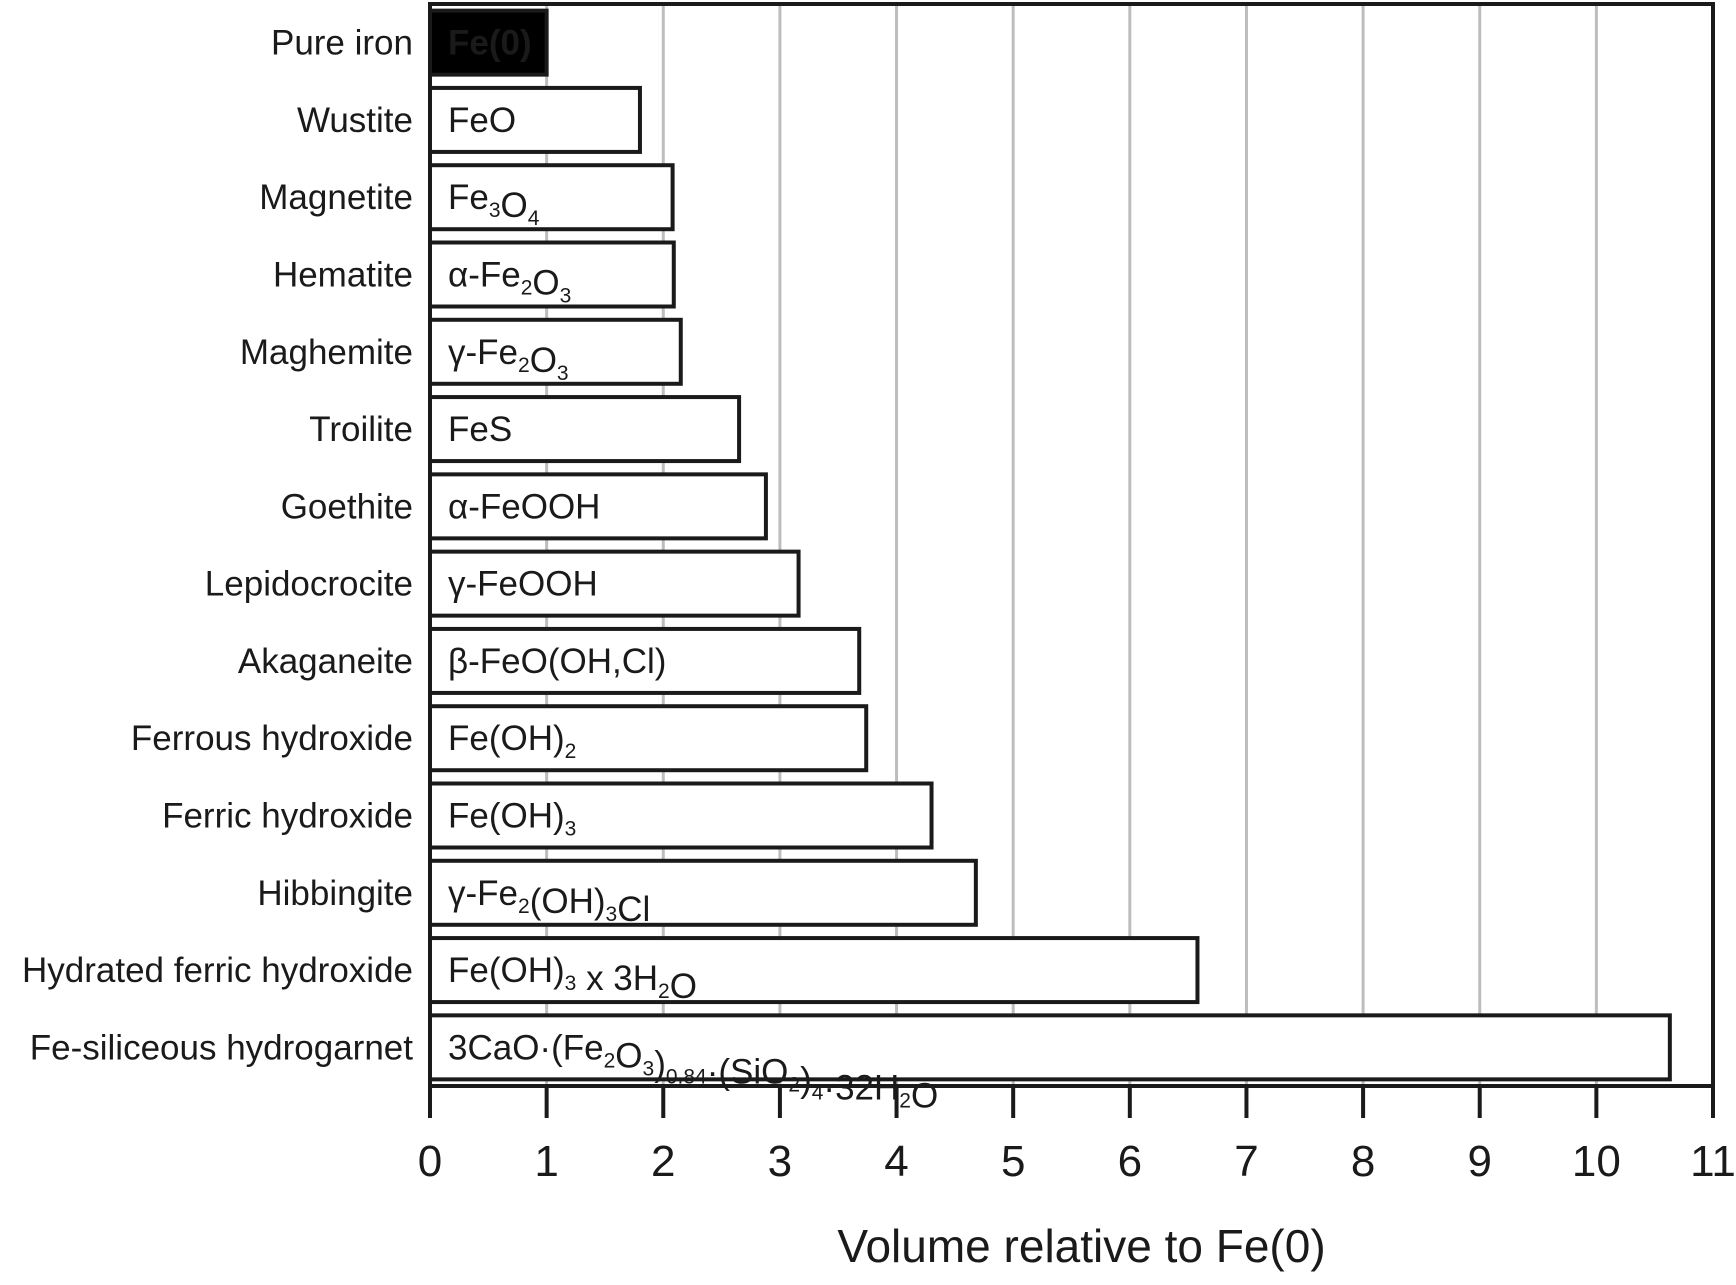 This screenshot has width=1736, height=1285. I want to click on category-label: Pure iron, so click(342, 43).